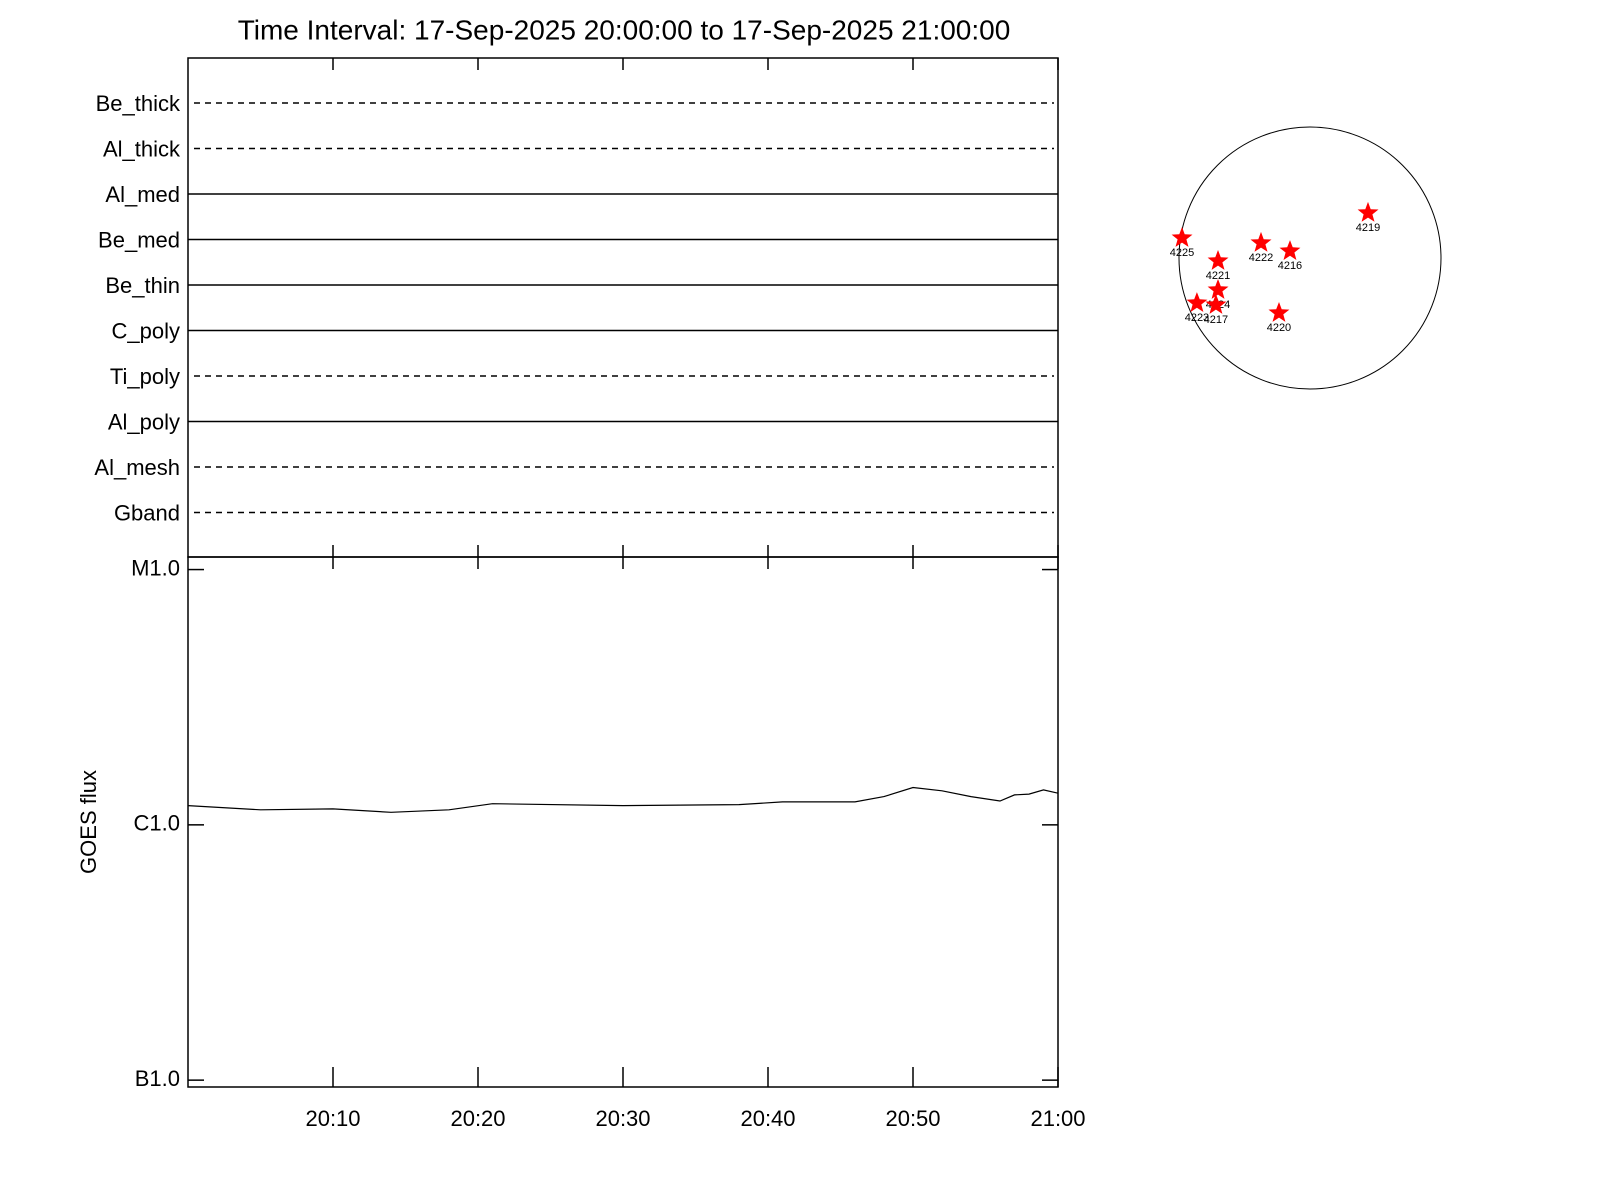 This screenshot has width=1600, height=1200. Describe the element at coordinates (144, 421) in the screenshot. I see `filter-label: Al_poly` at that location.